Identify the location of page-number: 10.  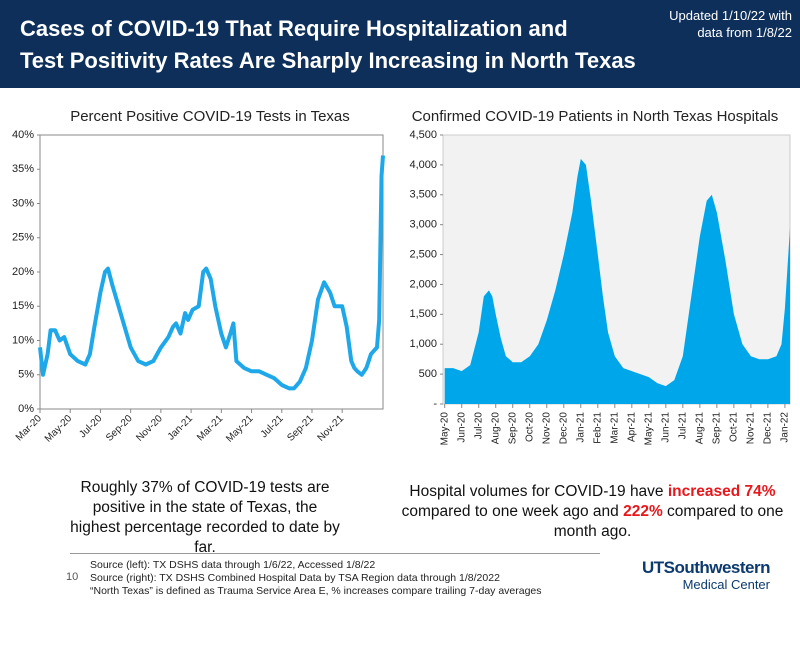
(72, 577).